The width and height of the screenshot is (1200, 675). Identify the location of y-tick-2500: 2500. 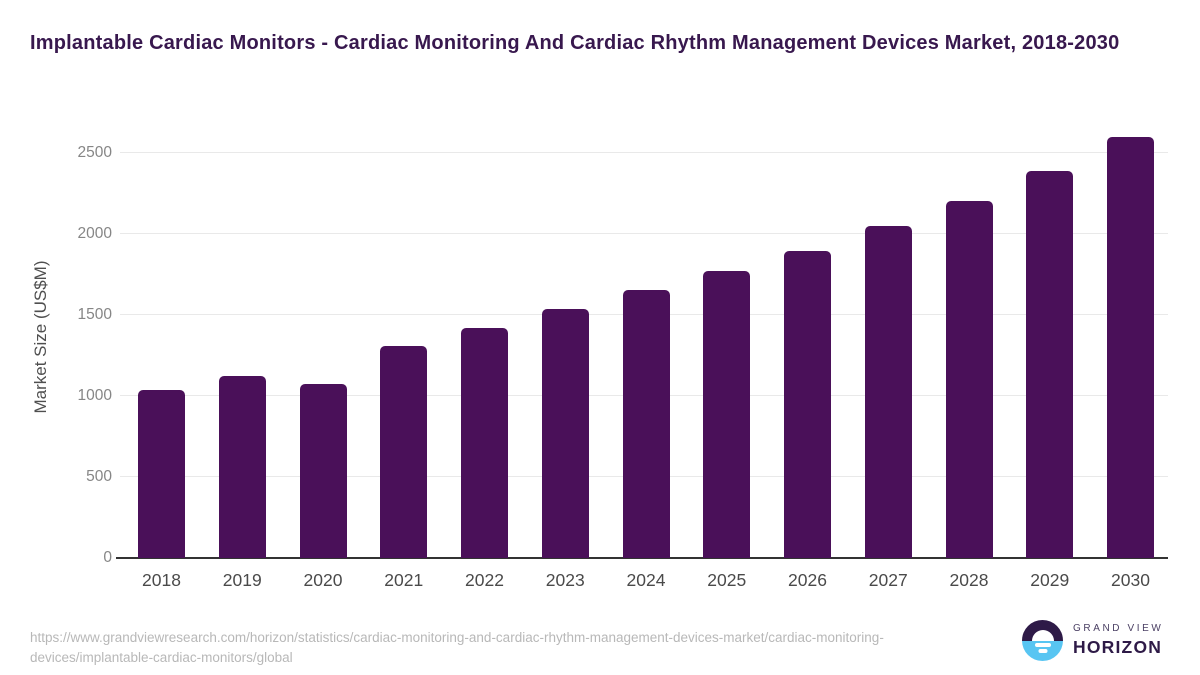
(94, 152).